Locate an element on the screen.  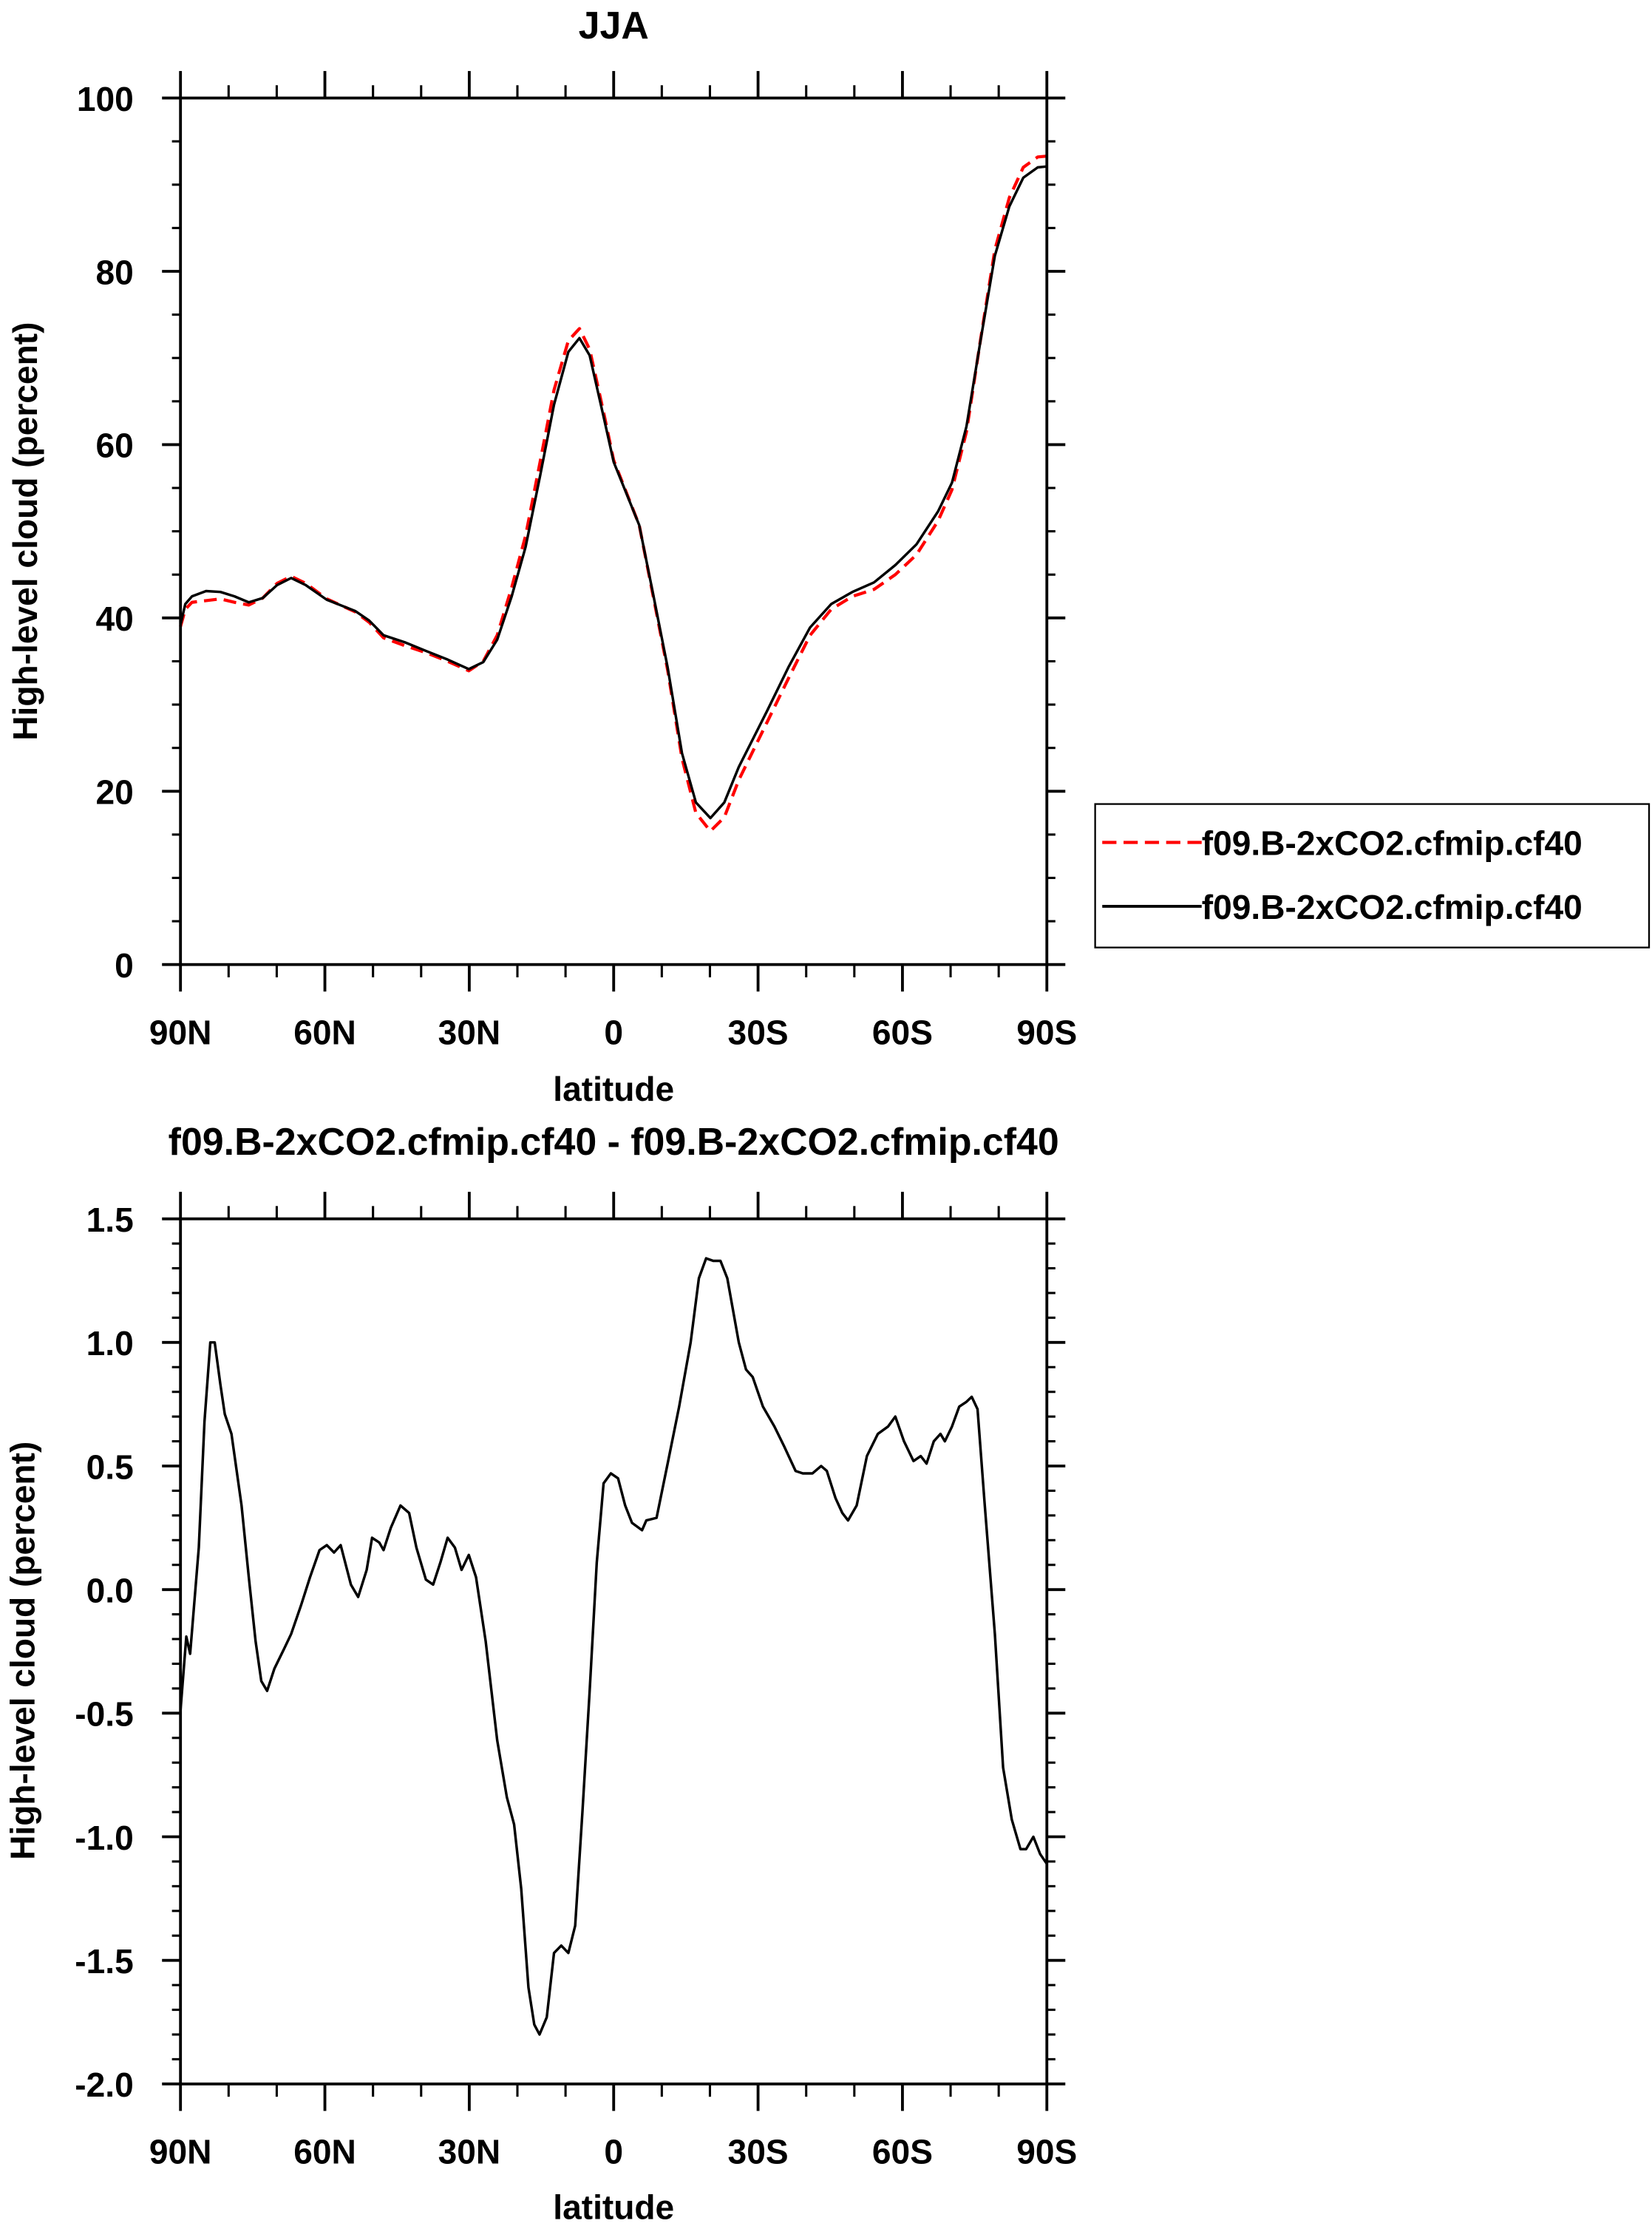
bottom-x-tick-label: 90S is located at coordinates (1046, 2151).